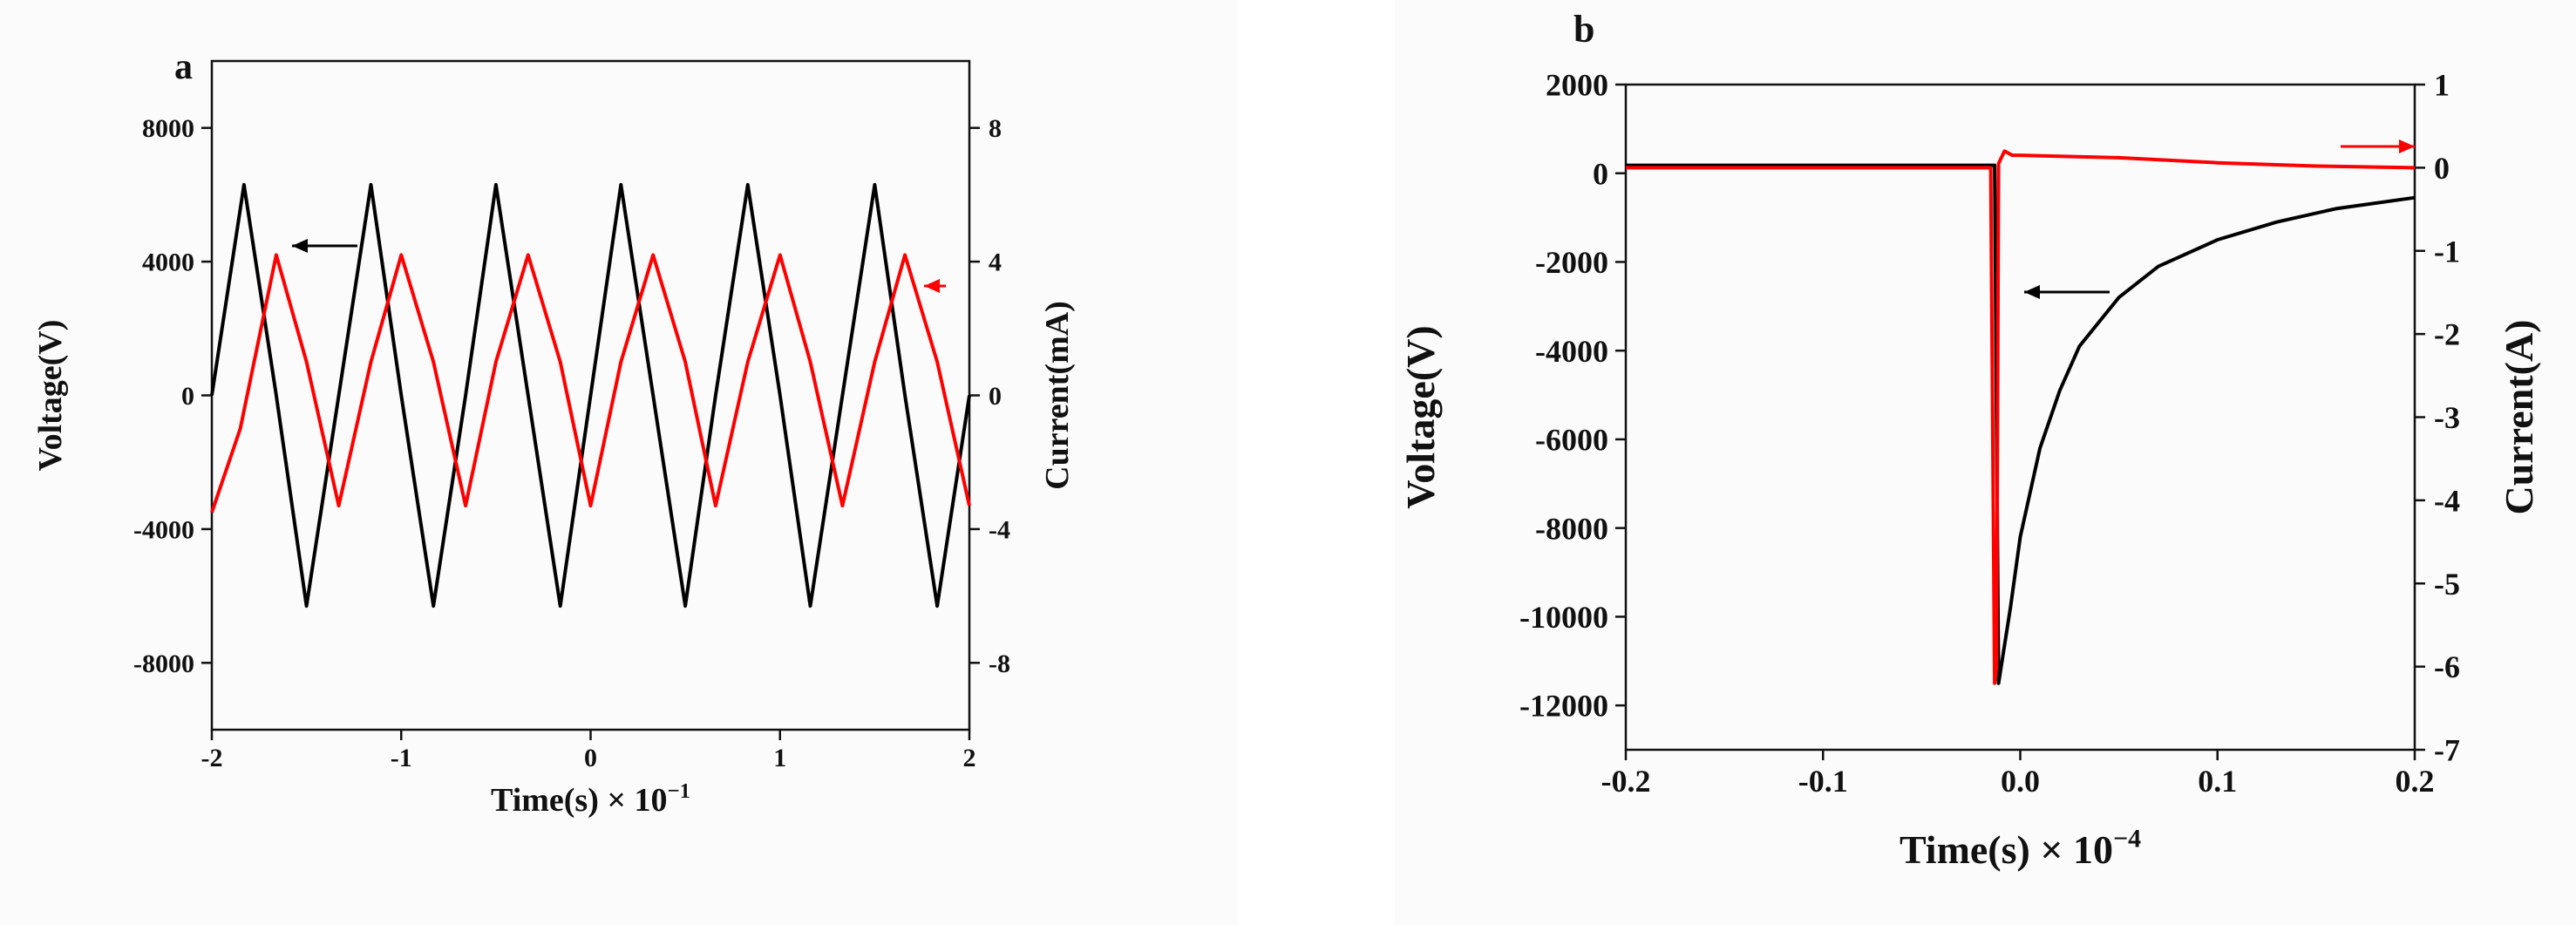 The height and width of the screenshot is (925, 2576). I want to click on right-y-tick-label: -1, so click(2447, 251).